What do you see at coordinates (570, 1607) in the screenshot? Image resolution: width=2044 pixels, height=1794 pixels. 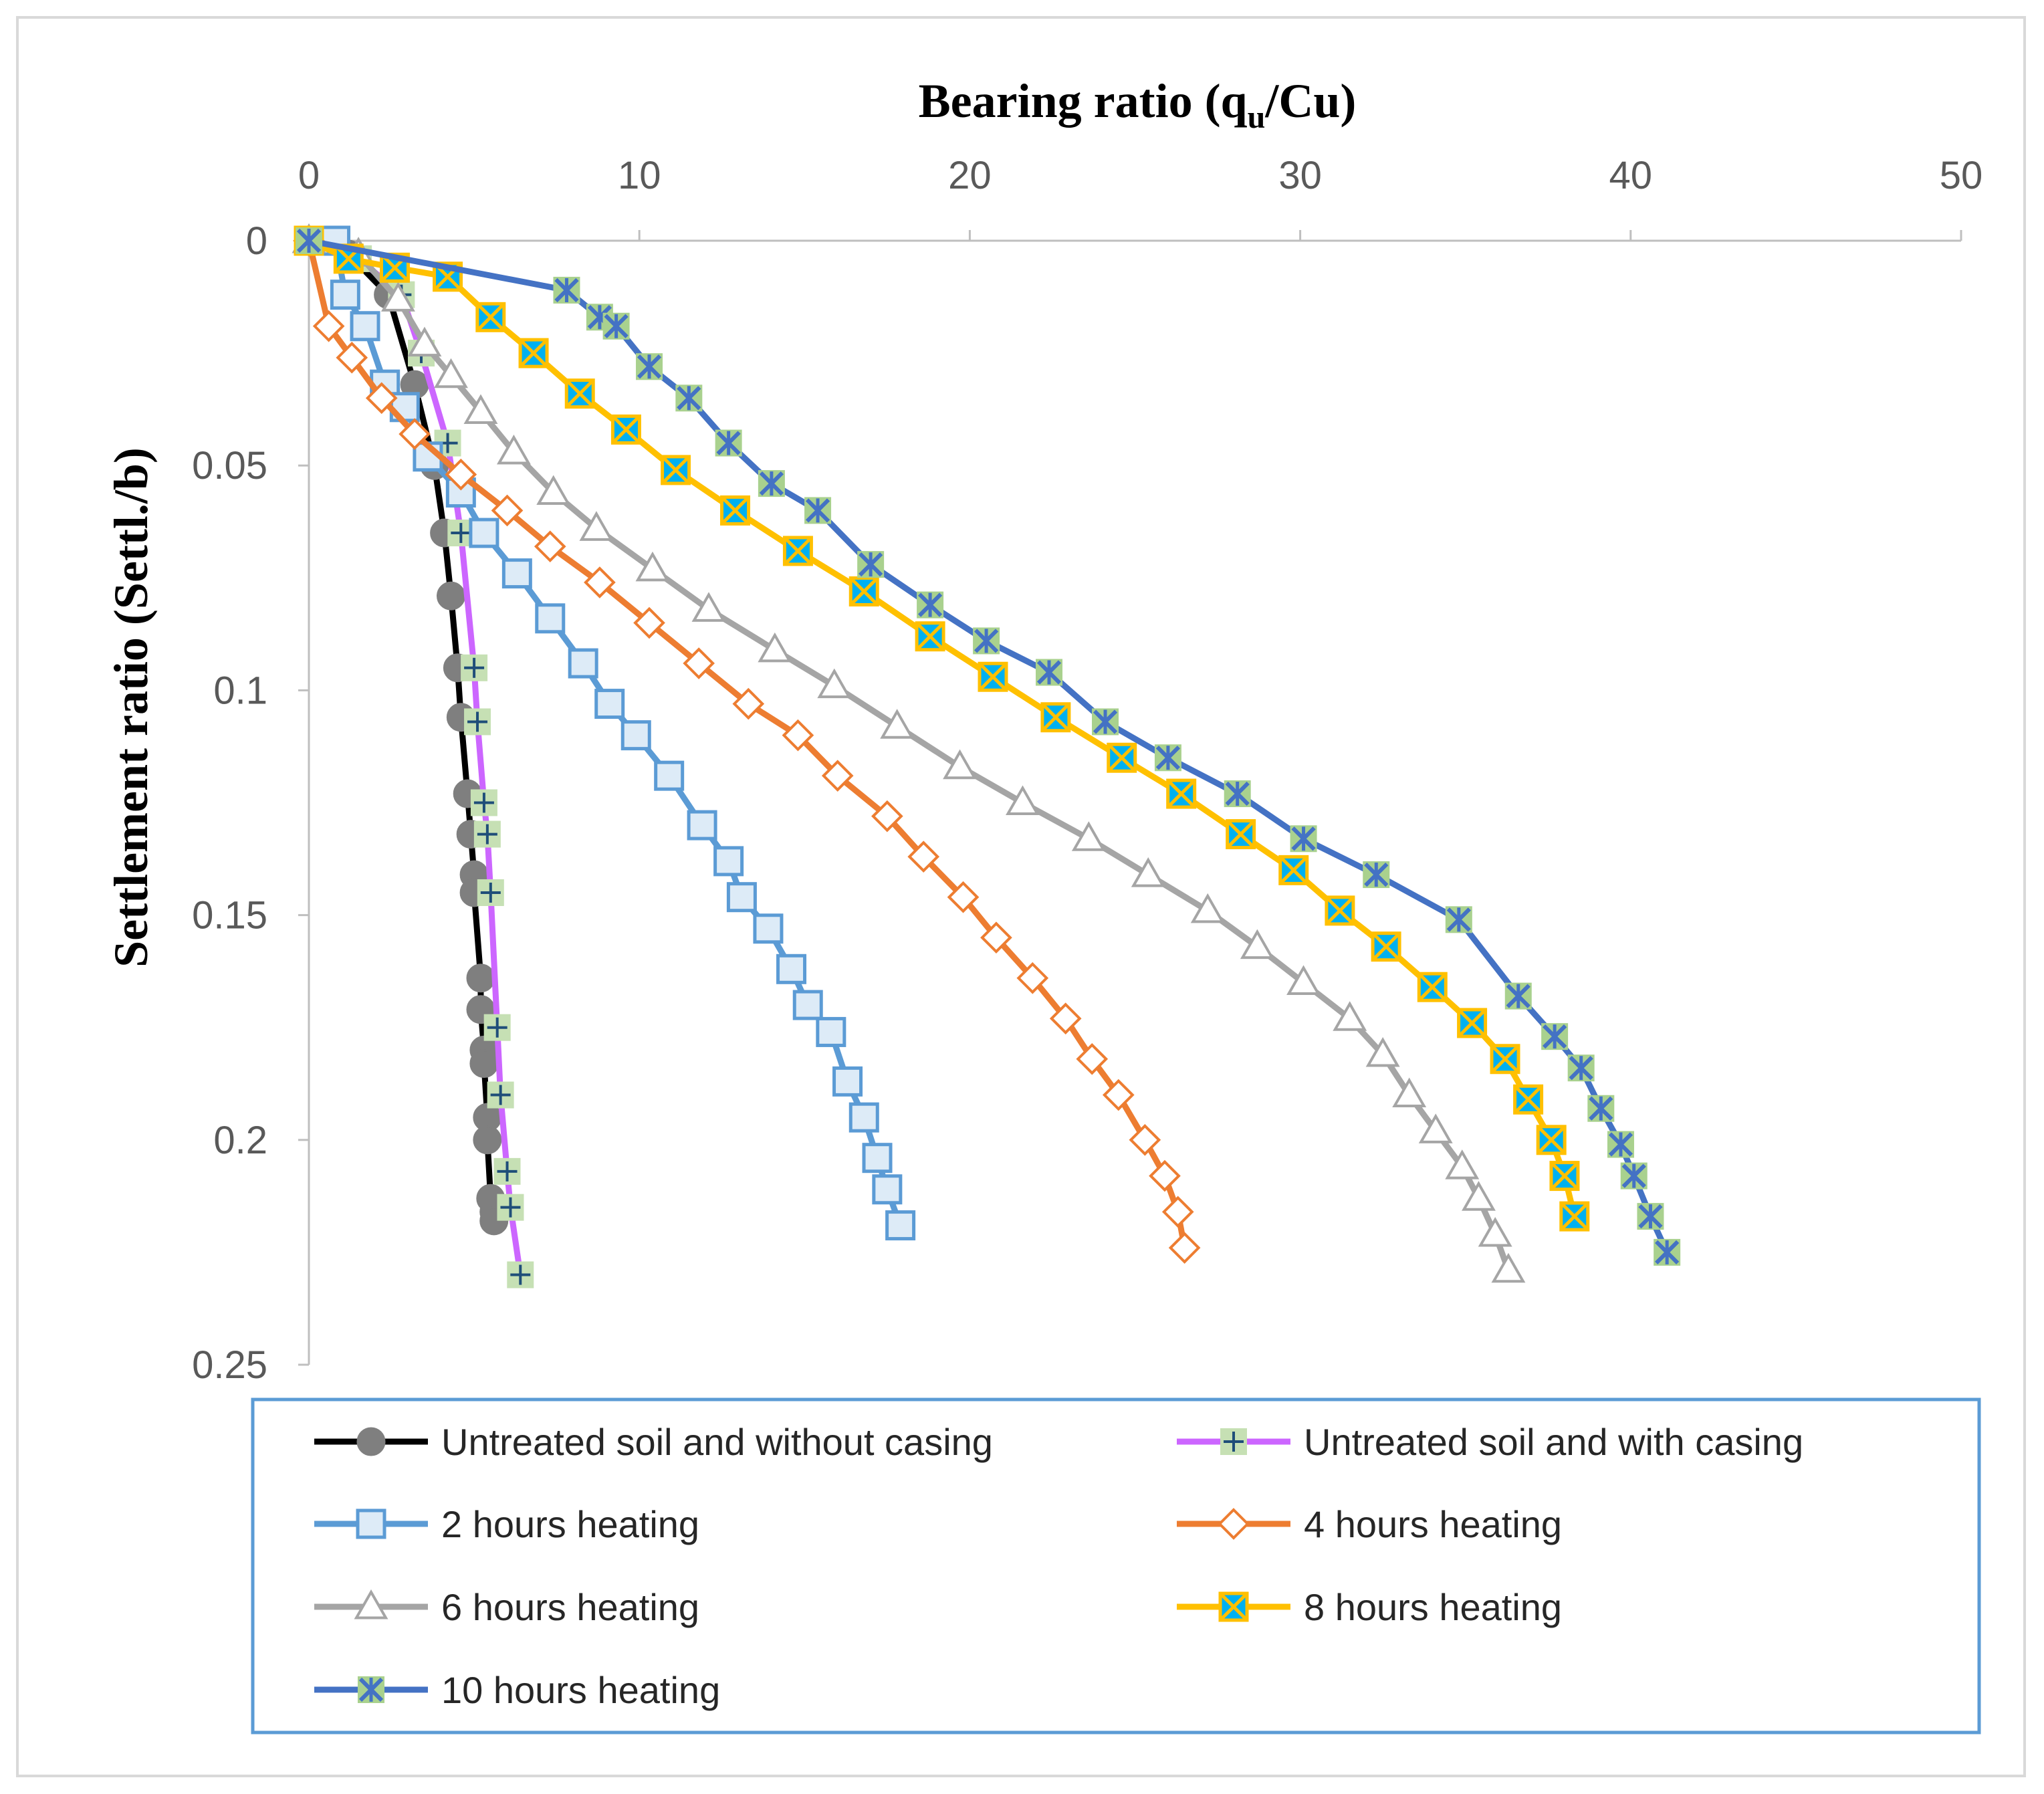 I see `legend-label: 6 hours heating` at bounding box center [570, 1607].